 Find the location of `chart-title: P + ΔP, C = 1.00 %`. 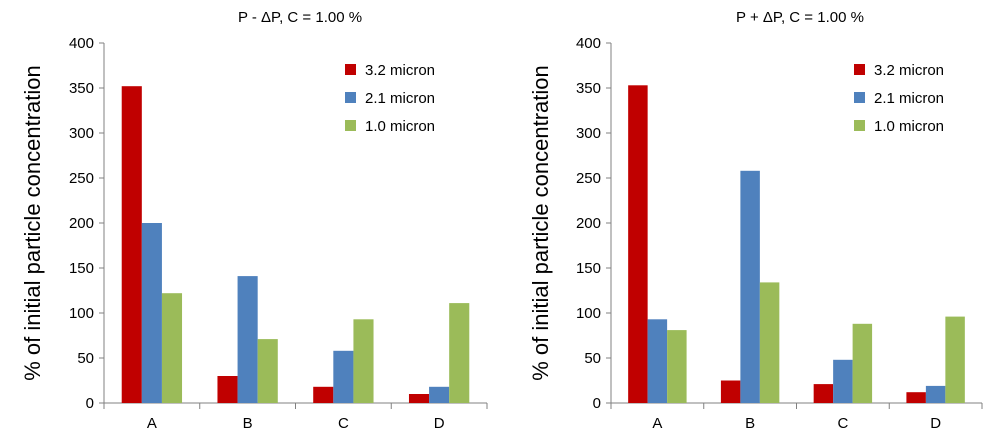

chart-title: P + ΔP, C = 1.00 % is located at coordinates (800, 17).